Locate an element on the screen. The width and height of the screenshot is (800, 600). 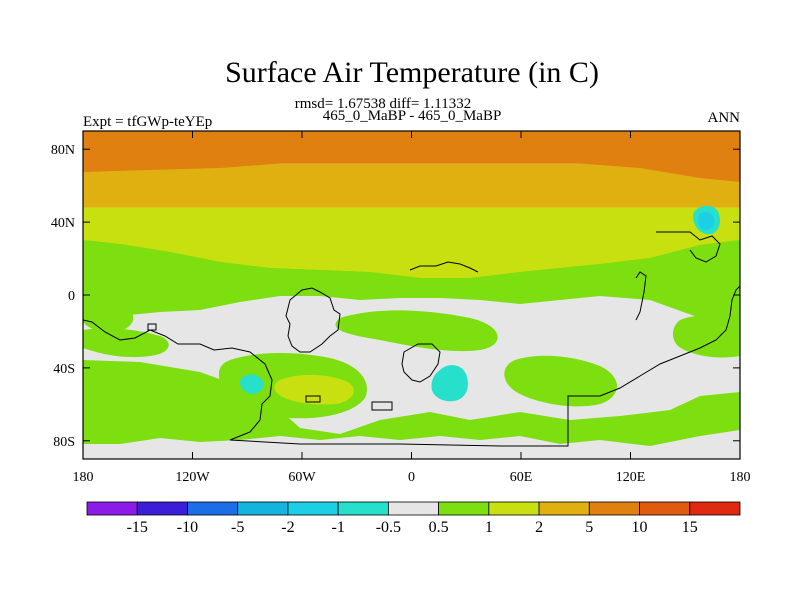
x-tick-label: 0 is located at coordinates (411, 477).